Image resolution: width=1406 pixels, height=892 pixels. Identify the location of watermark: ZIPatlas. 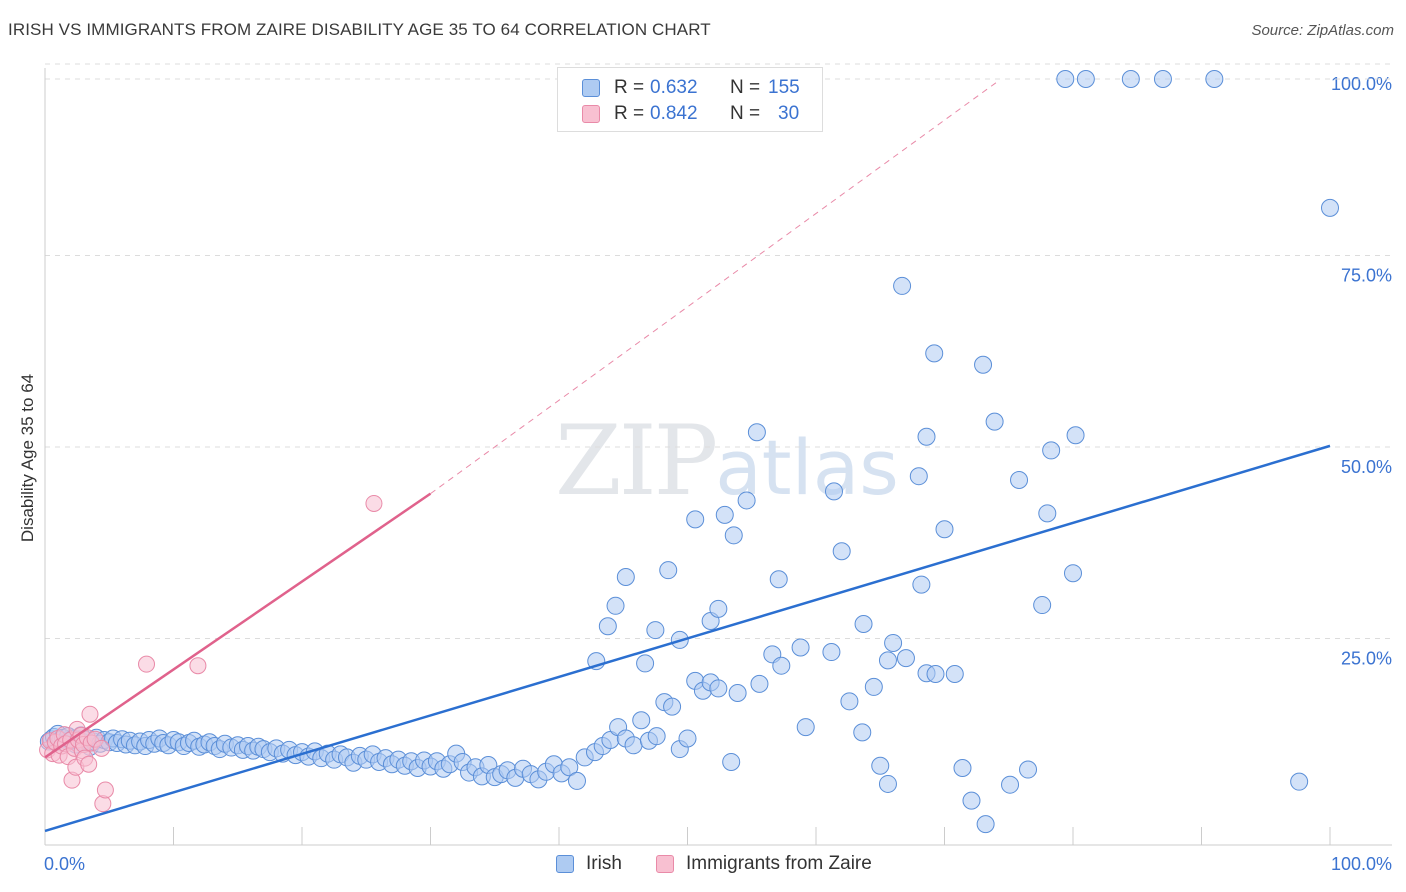
(727, 461).